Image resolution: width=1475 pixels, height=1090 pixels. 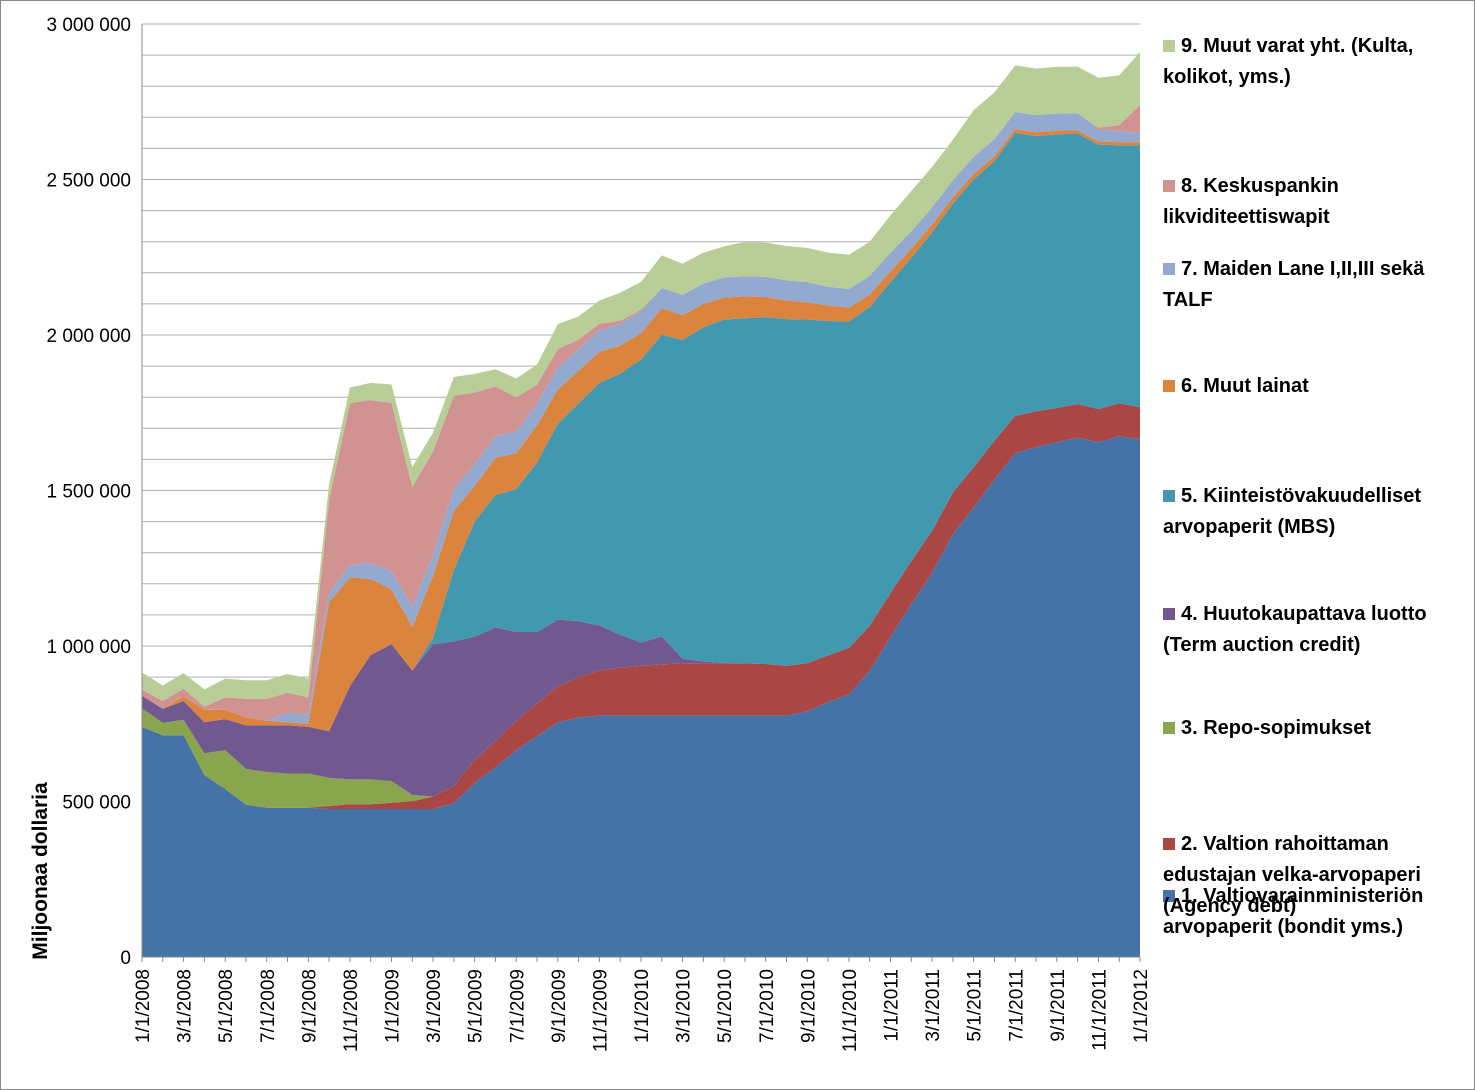 What do you see at coordinates (725, 1006) in the screenshot?
I see `x-tick-label: 5/1/2010` at bounding box center [725, 1006].